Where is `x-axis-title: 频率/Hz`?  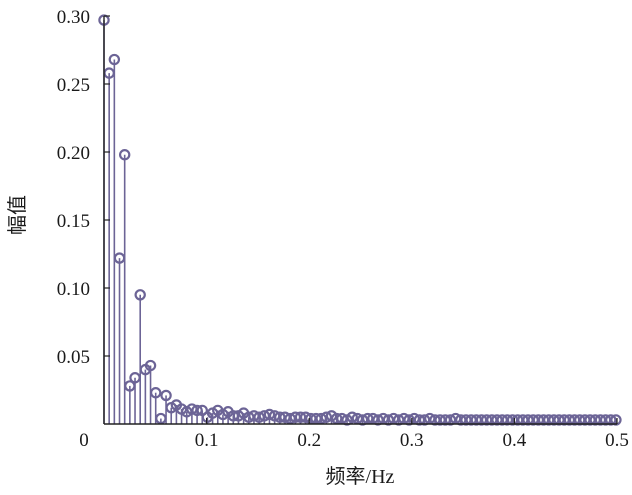
x-axis-title: 频率/Hz is located at coordinates (360, 476).